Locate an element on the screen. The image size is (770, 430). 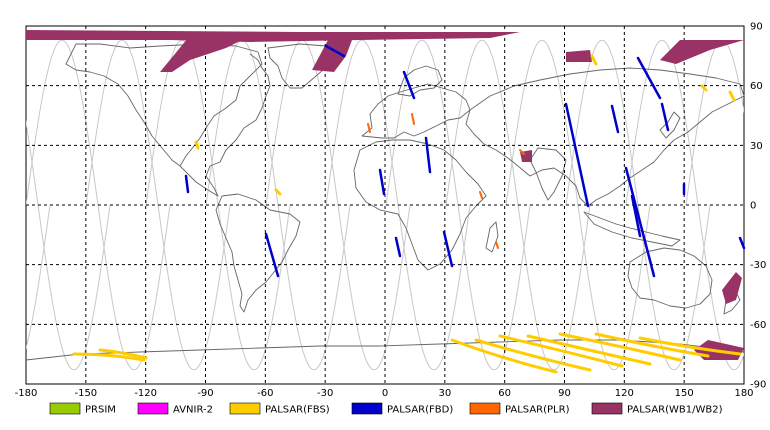
swath-palsar-wb-nz is located at coordinates (732, 288).